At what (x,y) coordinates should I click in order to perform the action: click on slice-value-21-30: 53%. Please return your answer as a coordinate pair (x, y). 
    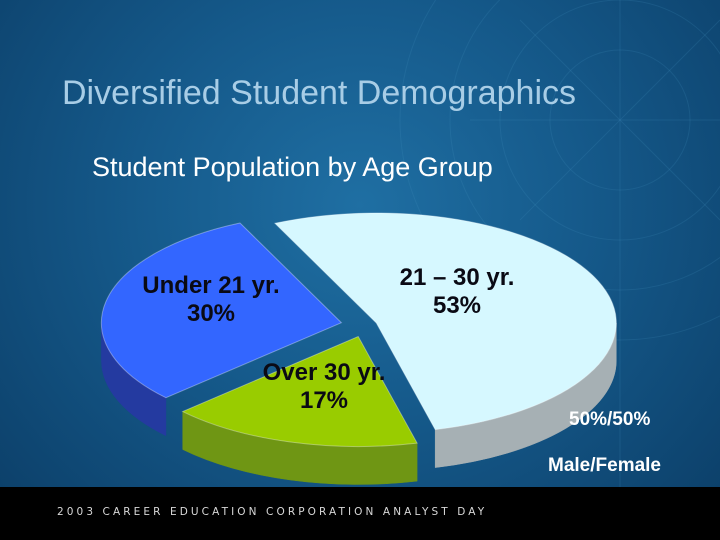
    Looking at the image, I should click on (457, 305).